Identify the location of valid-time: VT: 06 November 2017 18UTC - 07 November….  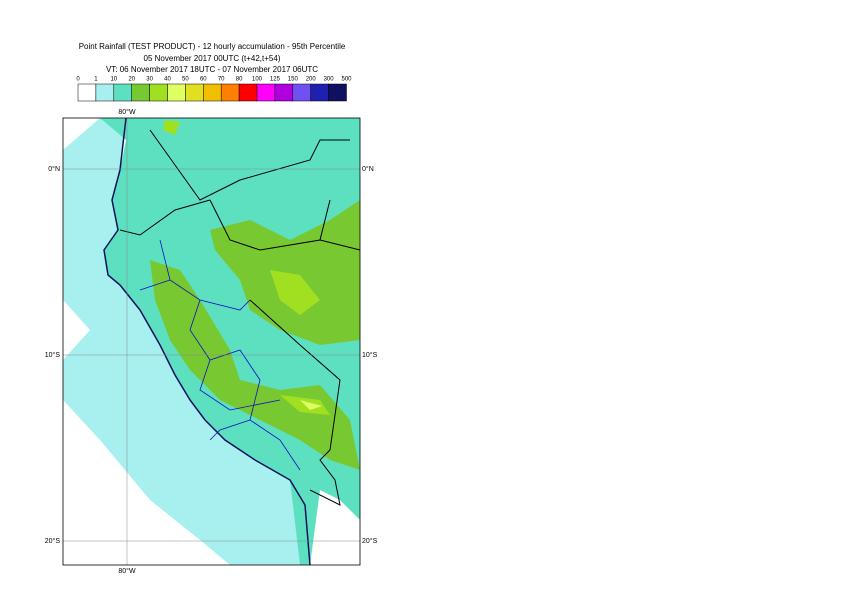
(212, 69).